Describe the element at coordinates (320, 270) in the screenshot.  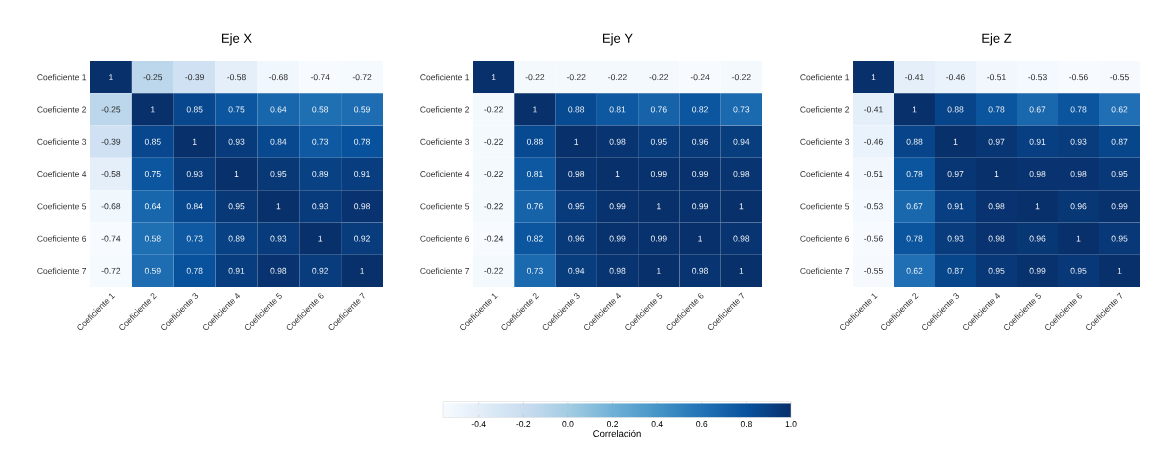
I see `data-label: 0.92` at that location.